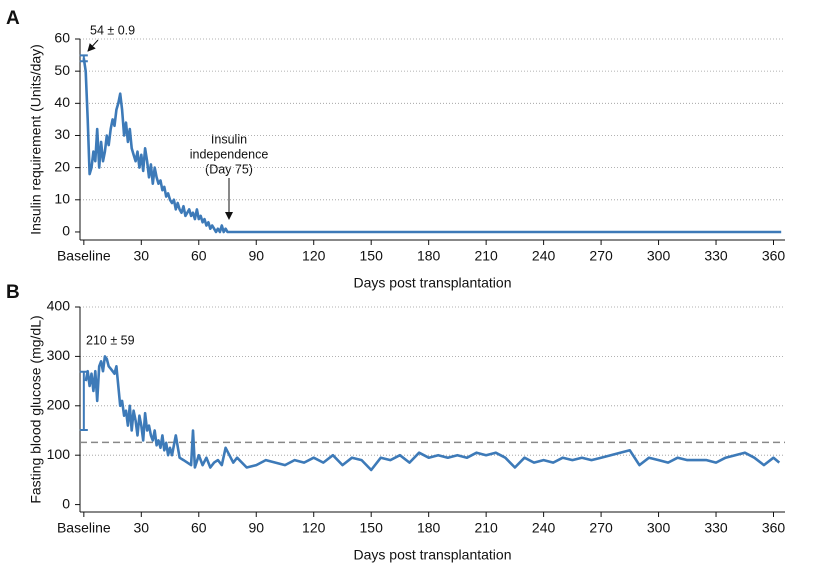 The width and height of the screenshot is (815, 568). I want to click on annotation: independence, so click(229, 154).